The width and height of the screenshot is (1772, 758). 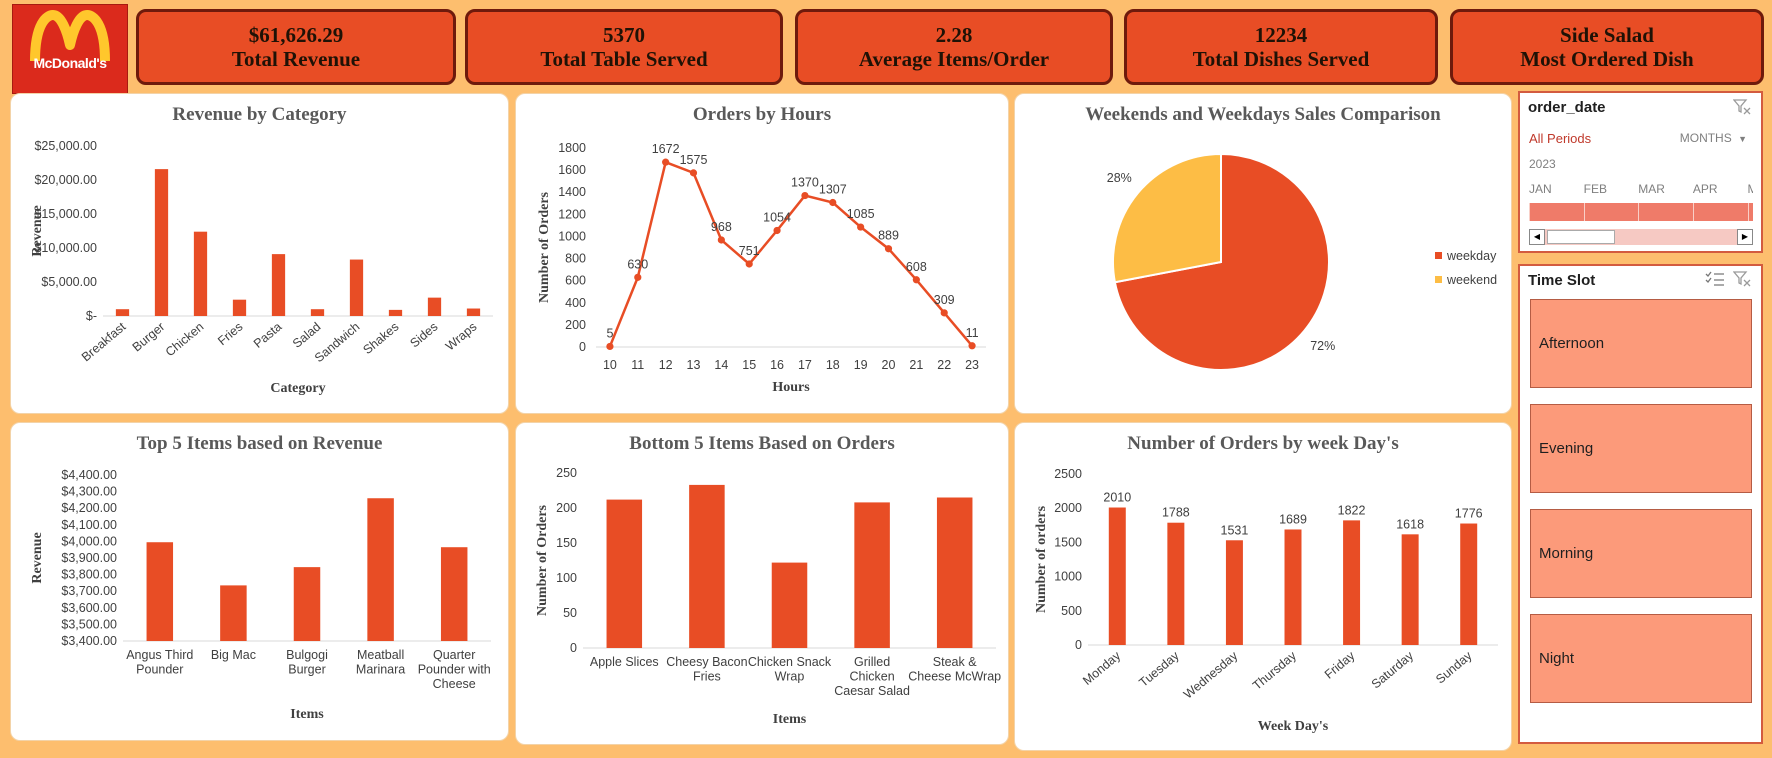 What do you see at coordinates (89, 575) in the screenshot?
I see `y-tick-label: $3,800.00` at bounding box center [89, 575].